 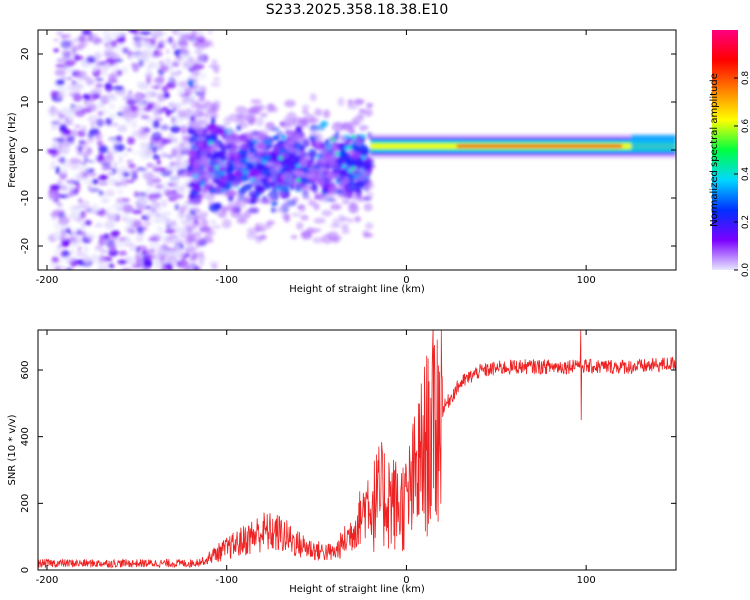 What do you see at coordinates (25, 246) in the screenshot?
I see `spectrogram-y-tick-label: -20` at bounding box center [25, 246].